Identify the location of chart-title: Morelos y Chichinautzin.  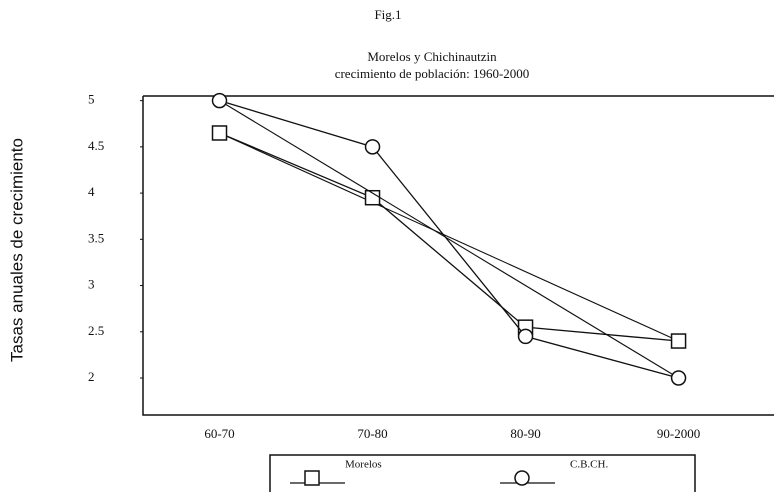
(432, 56).